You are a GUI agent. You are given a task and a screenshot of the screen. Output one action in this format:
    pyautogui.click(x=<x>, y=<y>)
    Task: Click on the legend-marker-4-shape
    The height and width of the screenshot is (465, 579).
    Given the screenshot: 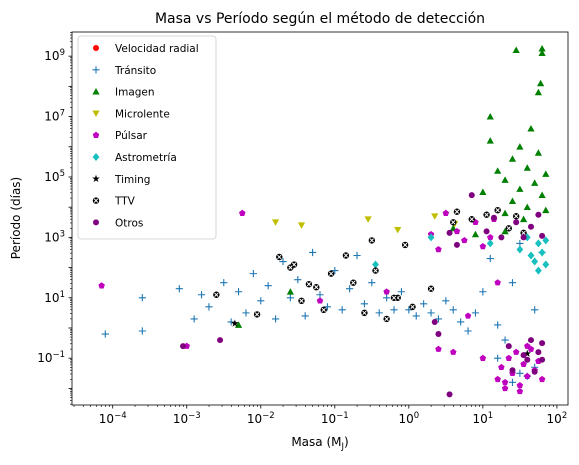 What is the action you would take?
    pyautogui.click(x=96, y=134)
    